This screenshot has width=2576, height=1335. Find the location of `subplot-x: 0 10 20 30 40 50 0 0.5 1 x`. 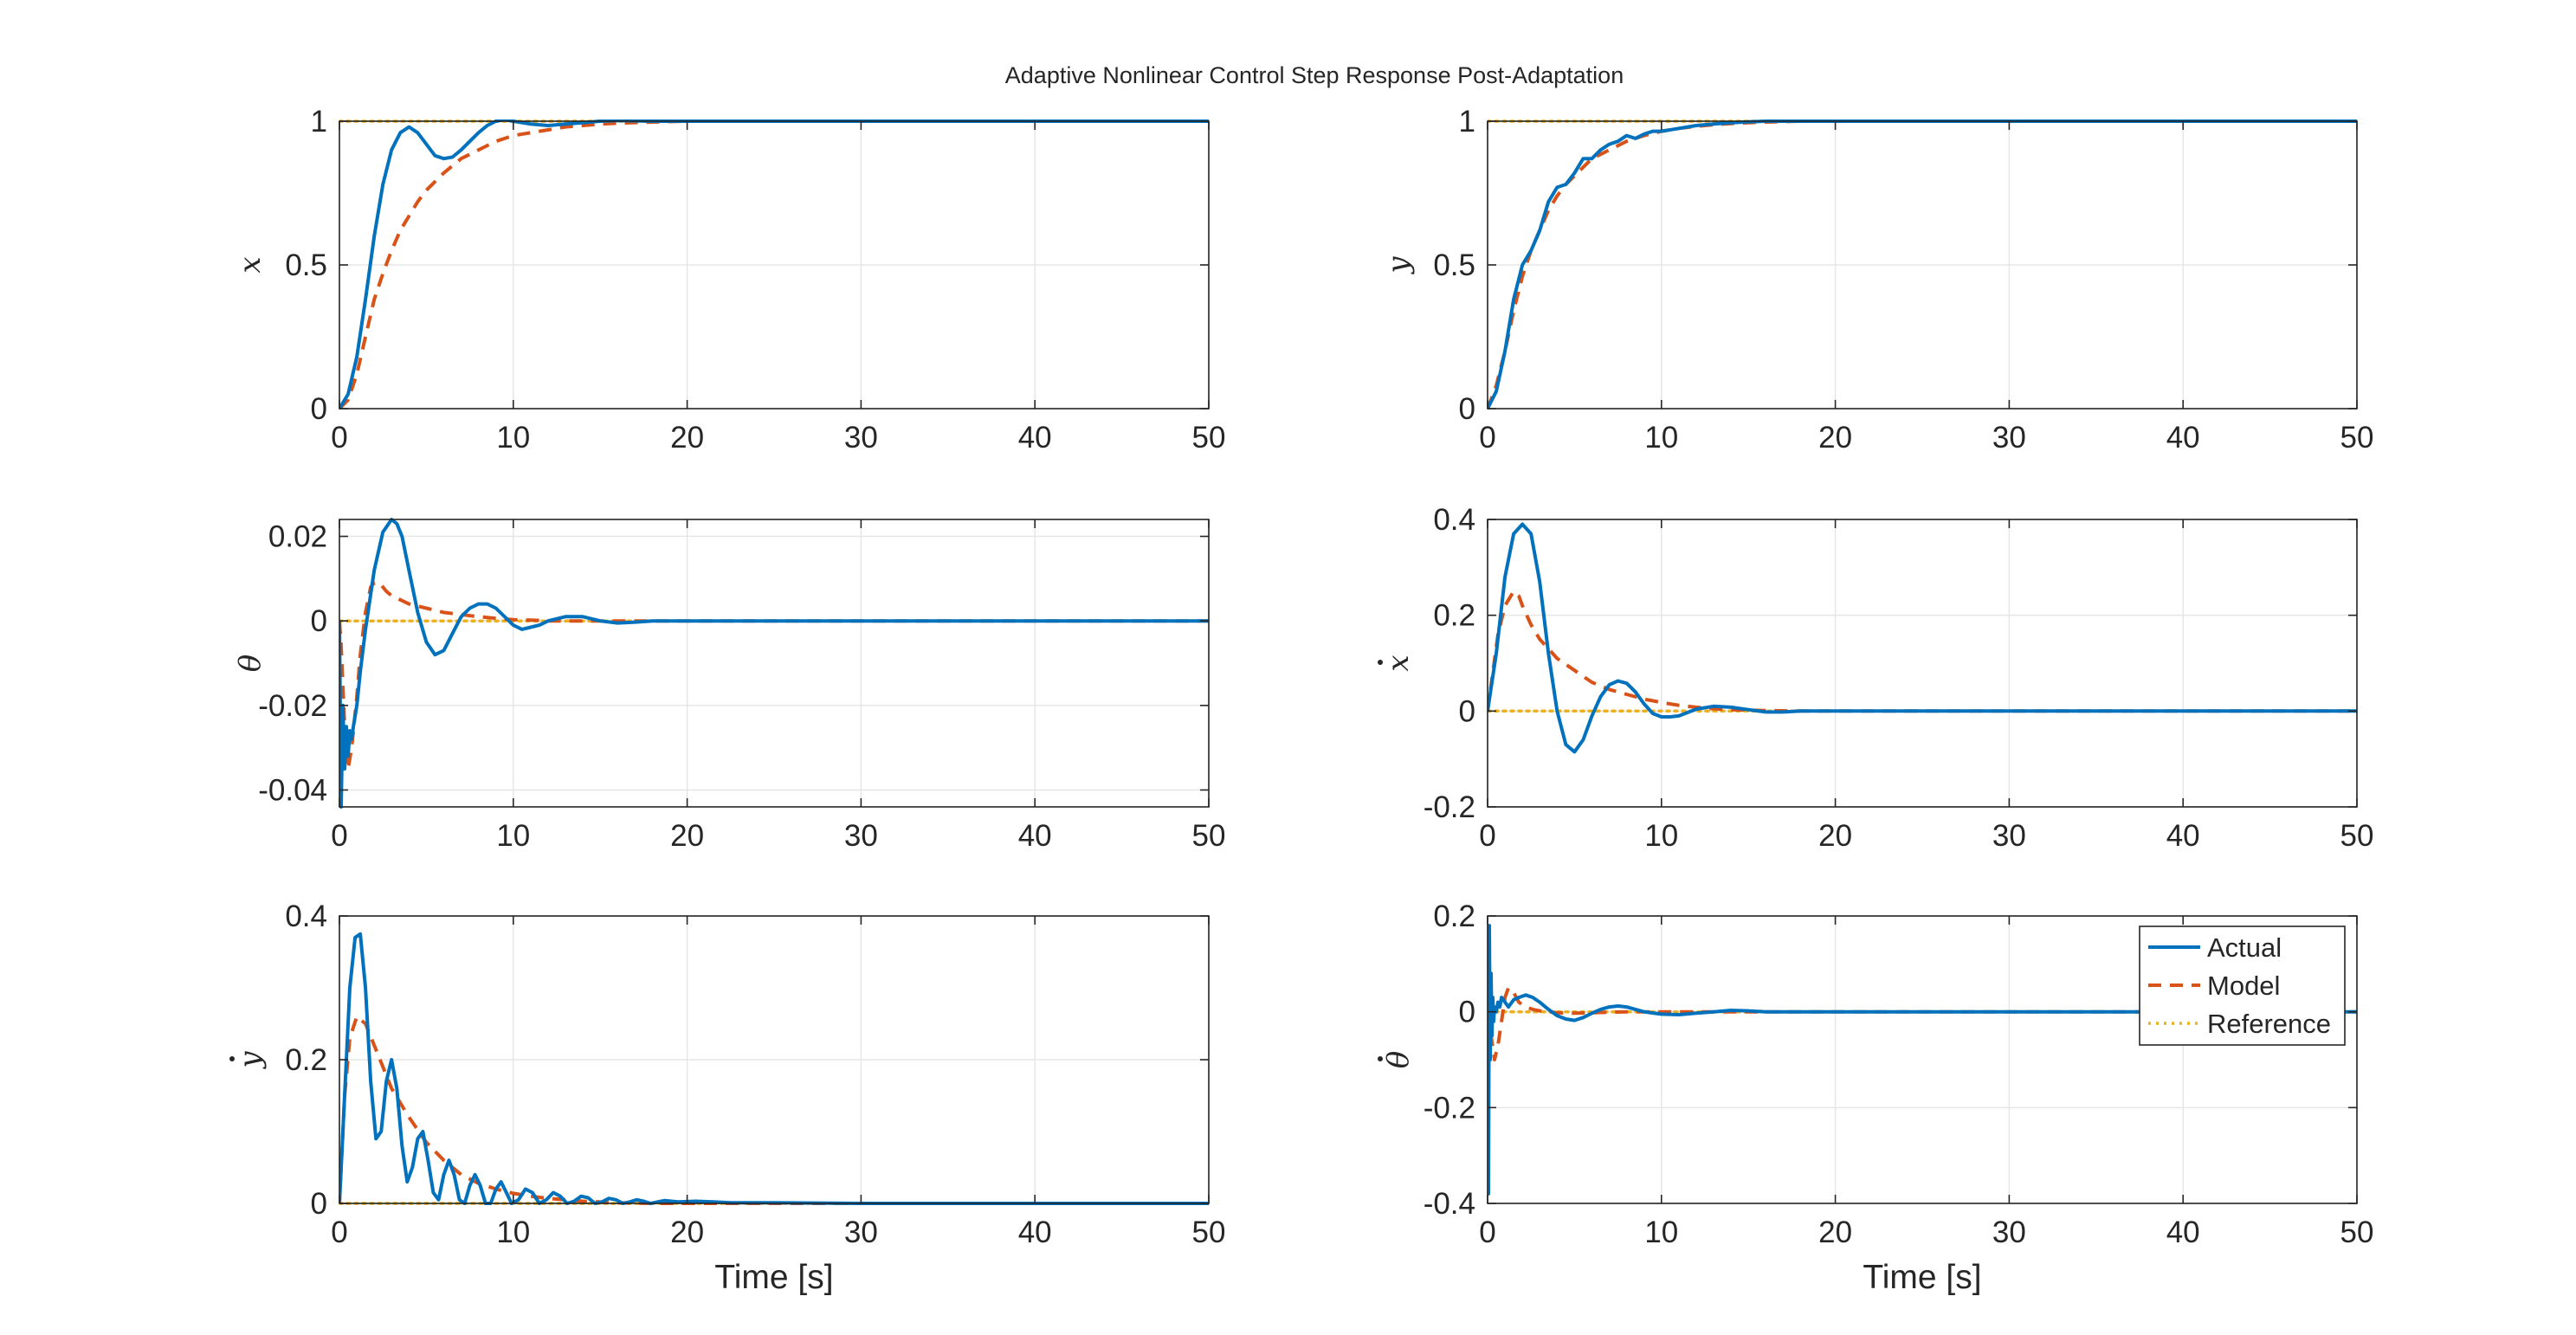

subplot-x: 0 10 20 30 40 50 0 0.5 1 x is located at coordinates (729, 280).